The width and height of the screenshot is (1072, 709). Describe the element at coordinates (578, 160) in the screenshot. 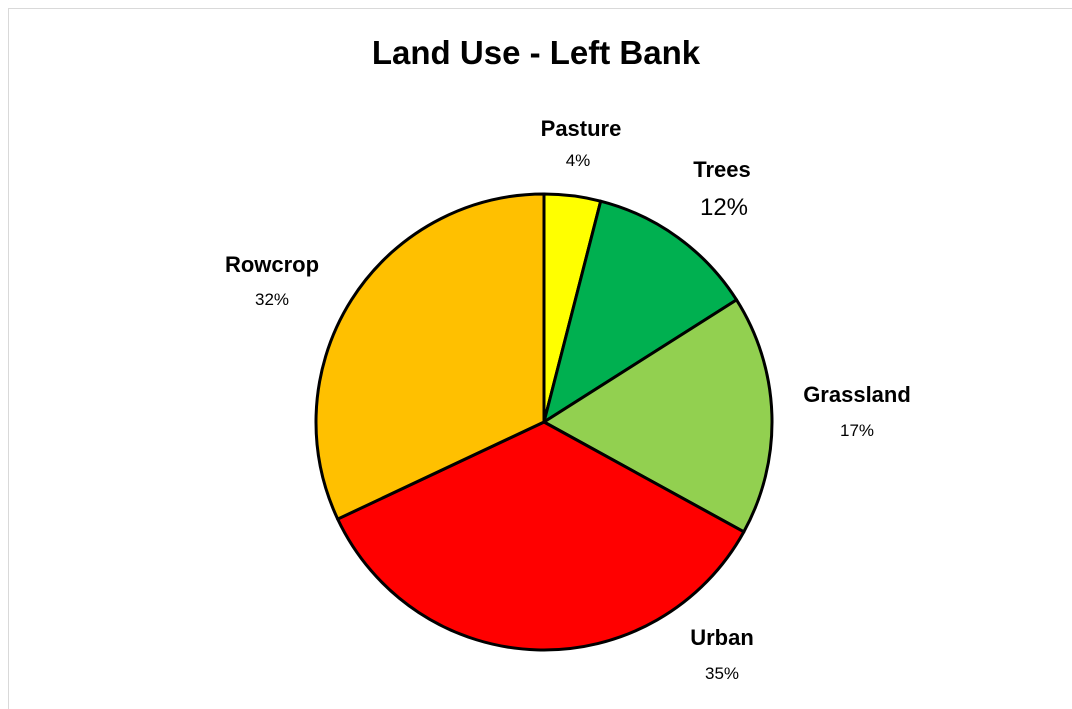

I see `slice-percent-pasture: 4%` at that location.